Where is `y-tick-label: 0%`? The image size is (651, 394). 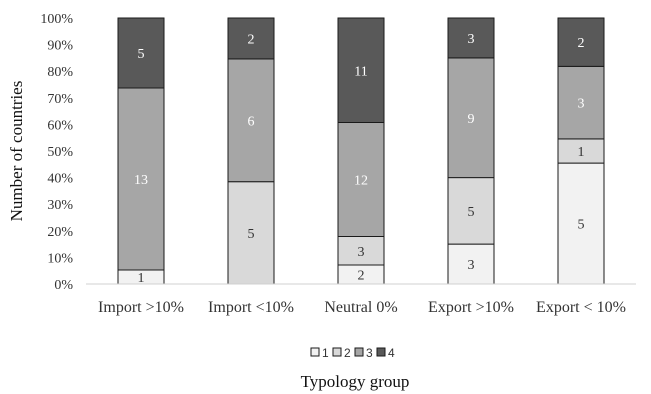 y-tick-label: 0% is located at coordinates (63, 285).